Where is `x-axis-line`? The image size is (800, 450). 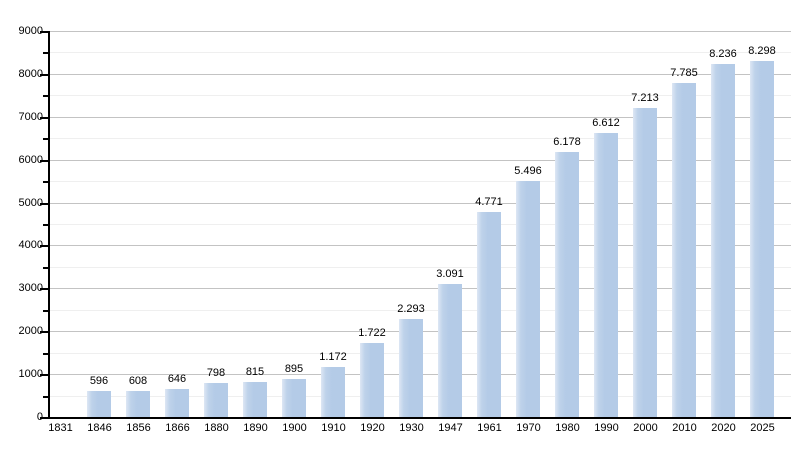
x-axis-line is located at coordinates (419, 418).